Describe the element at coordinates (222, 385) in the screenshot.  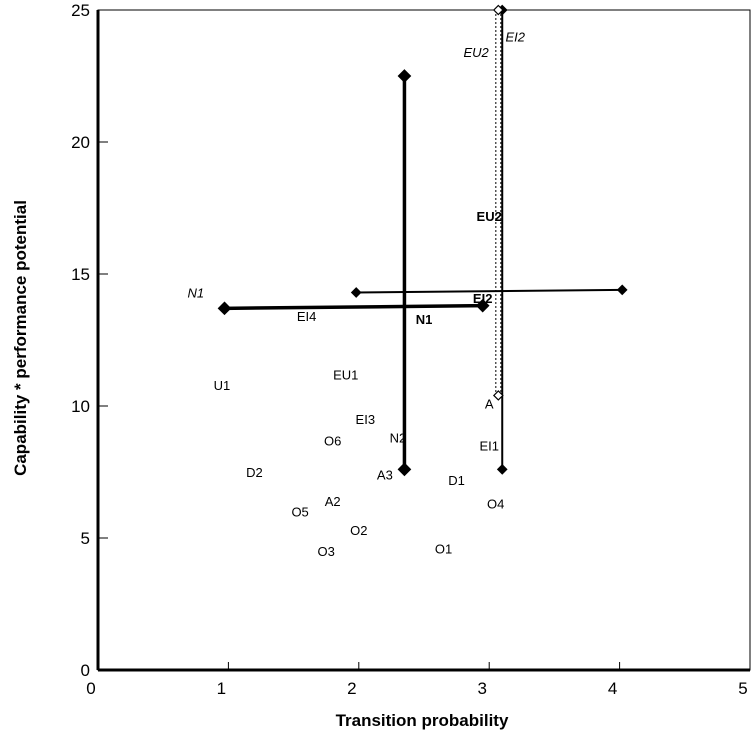
I see `point-label: U1` at that location.